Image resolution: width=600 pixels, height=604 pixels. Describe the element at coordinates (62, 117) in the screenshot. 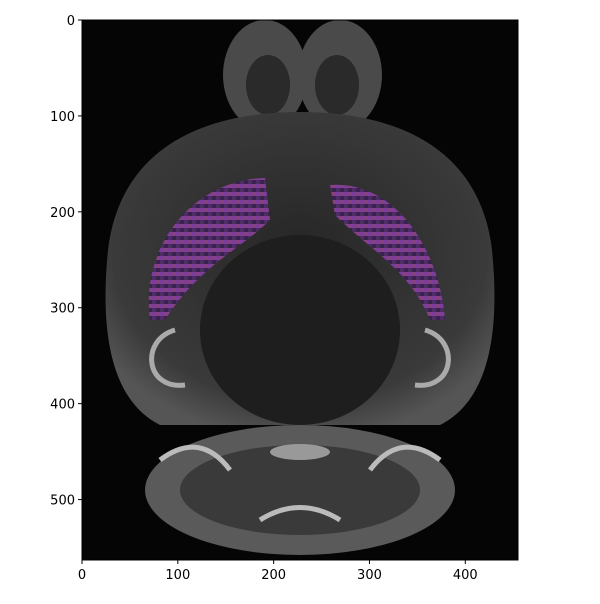

I see `y-tick-label: 100` at that location.